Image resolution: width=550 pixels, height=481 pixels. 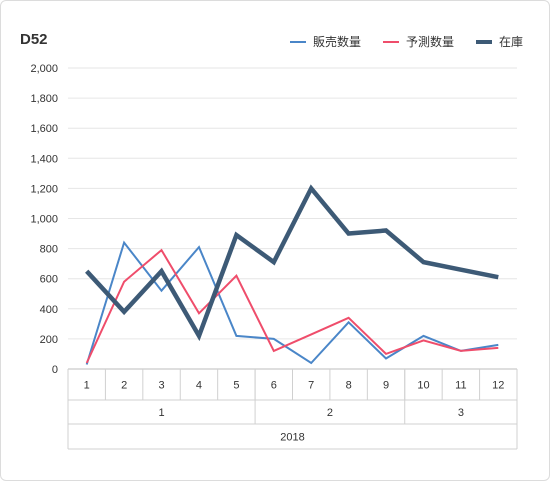 I want to click on legend-swatch-inventory, so click(x=483, y=41).